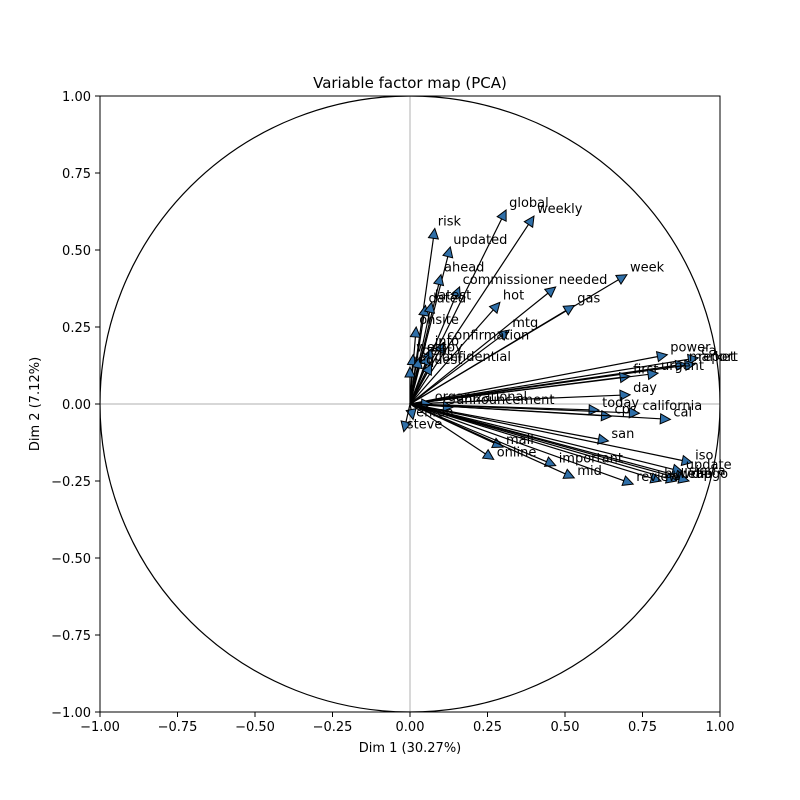 The width and height of the screenshot is (800, 800). What do you see at coordinates (425, 360) in the screenshot?
I see `arrow-head-copy` at bounding box center [425, 360].